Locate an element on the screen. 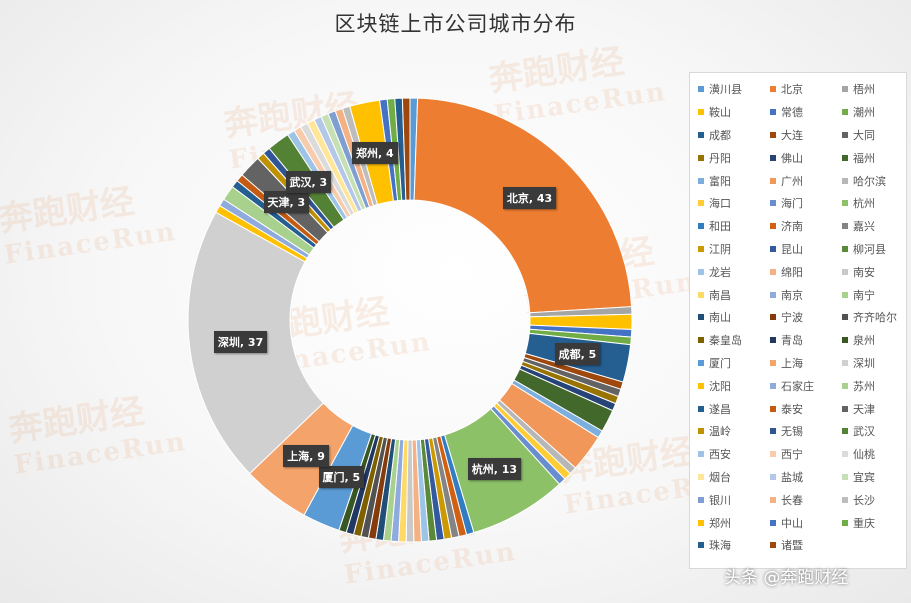 The height and width of the screenshot is (603, 911). legend-label: 长沙 is located at coordinates (864, 500).